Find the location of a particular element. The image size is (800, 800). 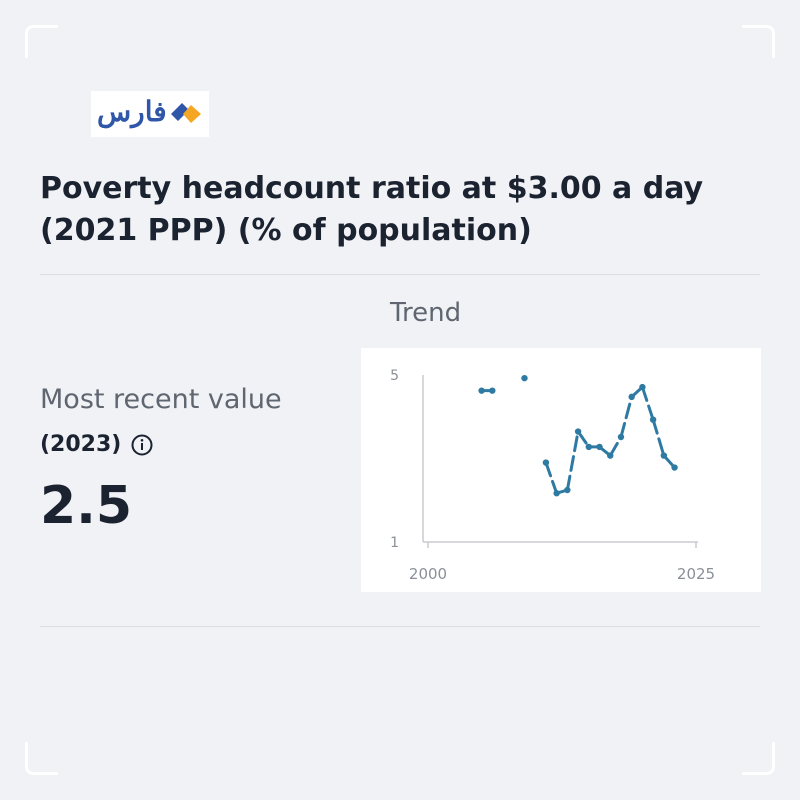

logo-diamond-icon is located at coordinates (186, 113).